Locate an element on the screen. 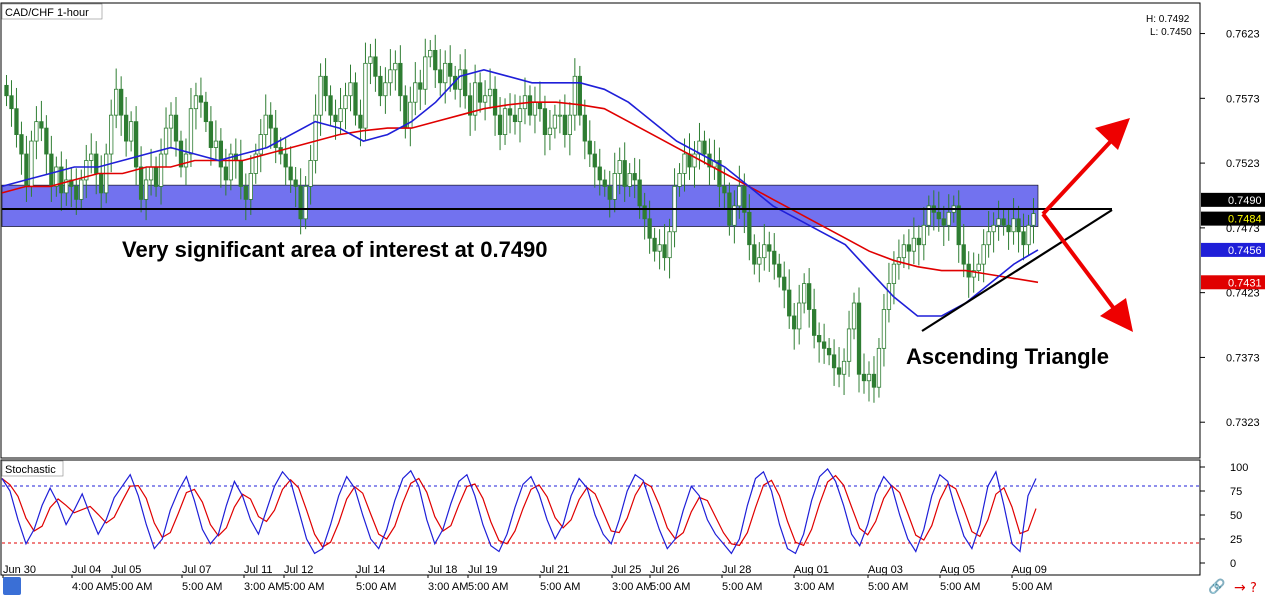 This screenshot has height=600, width=1266. time-tick-date: Jul 04 is located at coordinates (86, 570).